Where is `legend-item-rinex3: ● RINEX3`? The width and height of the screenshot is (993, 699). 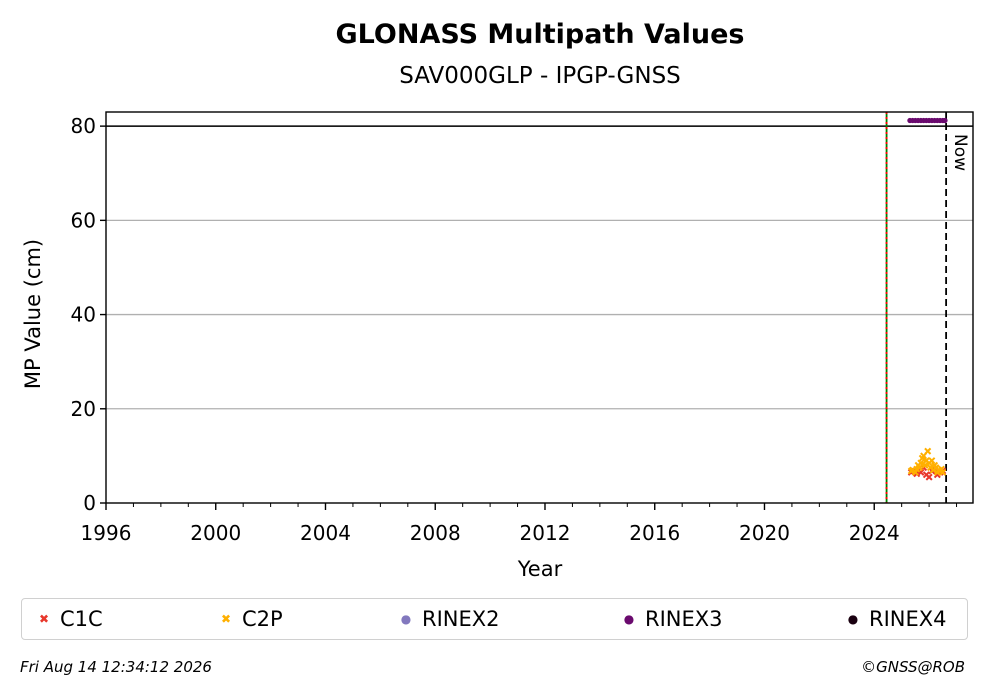
legend-item-rinex3: ● RINEX3 is located at coordinates (673, 619).